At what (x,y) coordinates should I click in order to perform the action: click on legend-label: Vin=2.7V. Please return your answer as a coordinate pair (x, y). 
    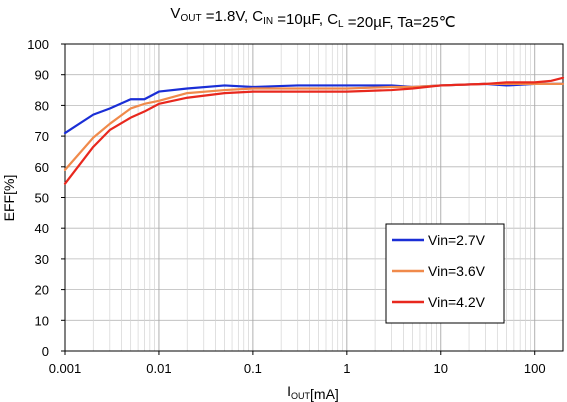
    Looking at the image, I should click on (457, 240).